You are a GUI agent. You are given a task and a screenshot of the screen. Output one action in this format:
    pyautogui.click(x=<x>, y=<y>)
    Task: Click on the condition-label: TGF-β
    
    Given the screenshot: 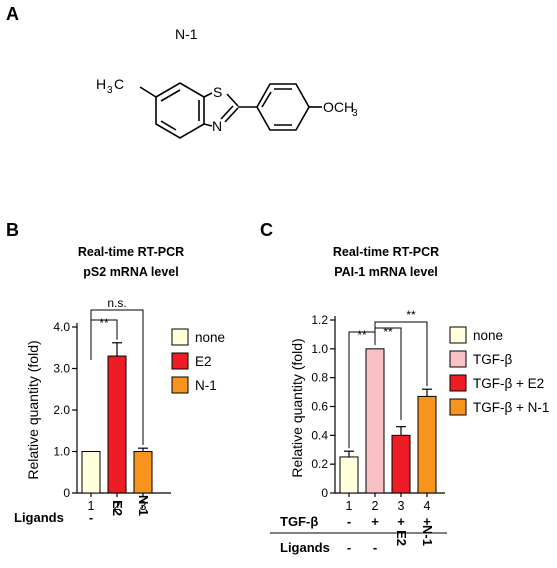 What is the action you would take?
    pyautogui.click(x=299, y=521)
    